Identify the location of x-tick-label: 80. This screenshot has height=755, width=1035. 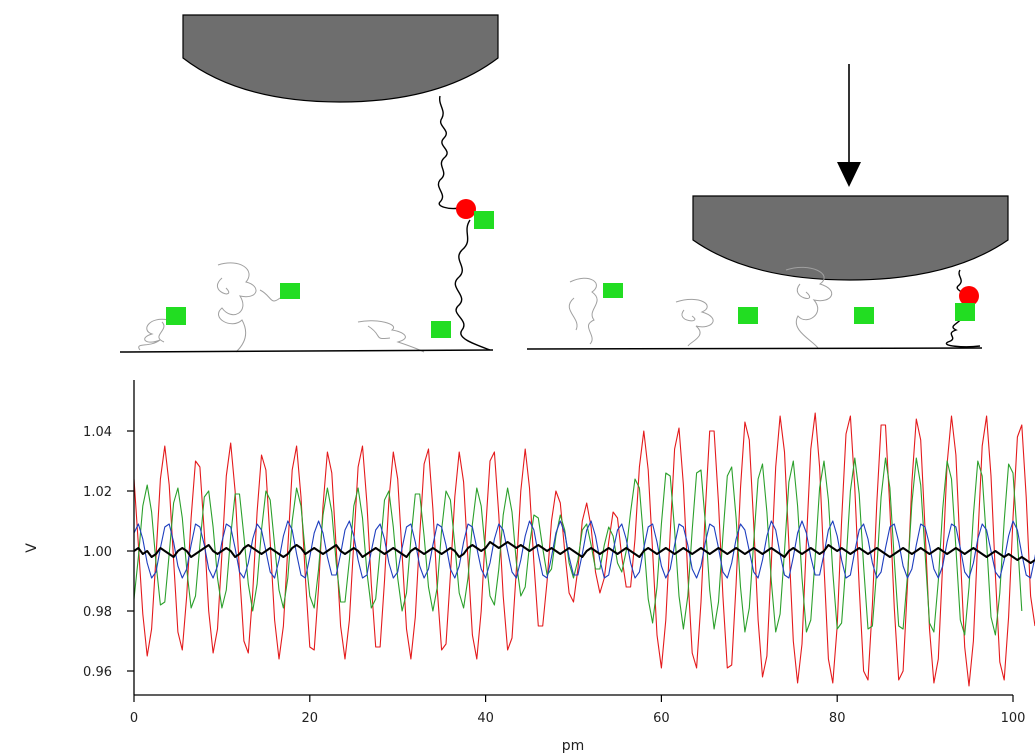
(837, 718).